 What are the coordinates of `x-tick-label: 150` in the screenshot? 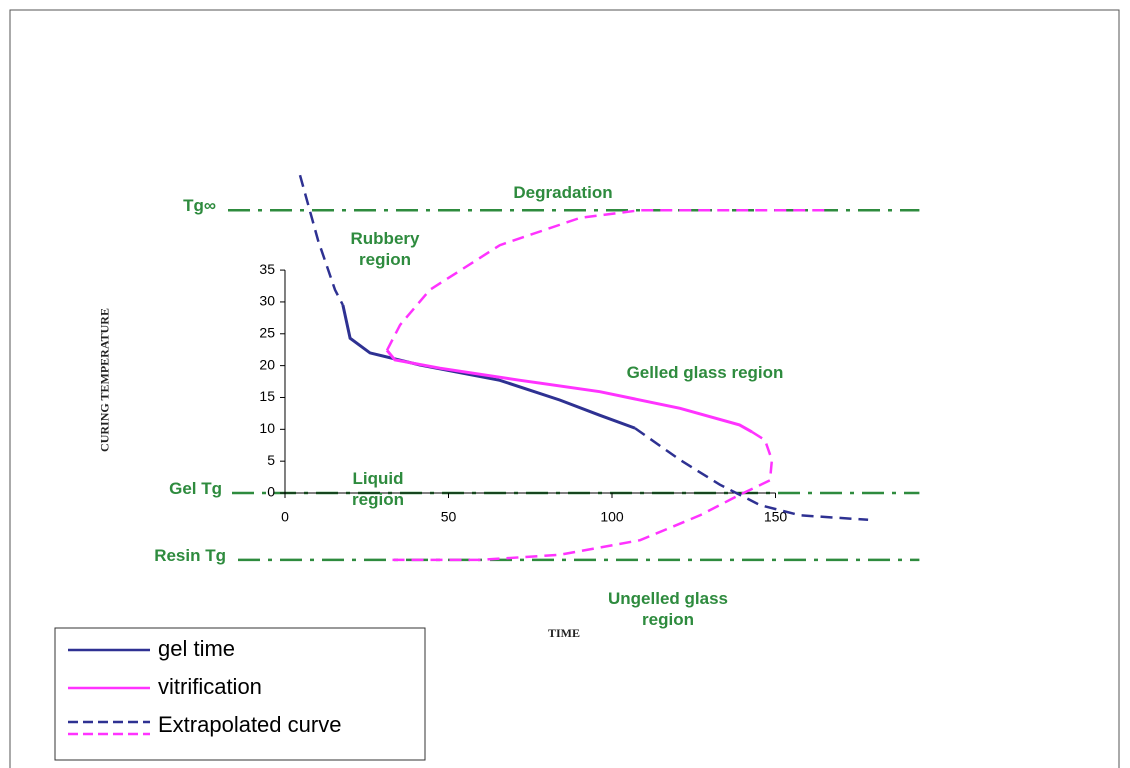 It's located at (776, 517).